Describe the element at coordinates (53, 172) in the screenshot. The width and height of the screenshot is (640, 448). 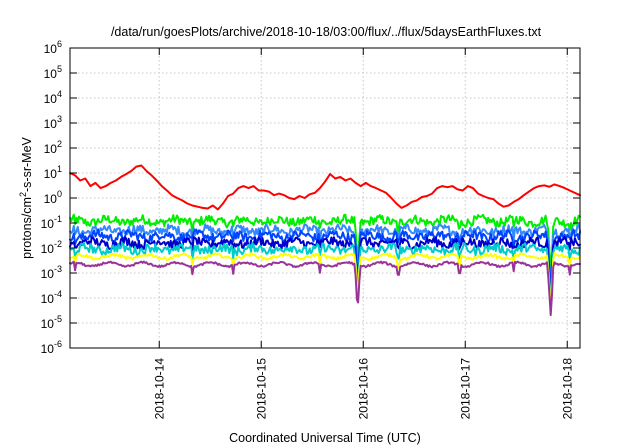
I see `y-tick-label: 10¹` at that location.